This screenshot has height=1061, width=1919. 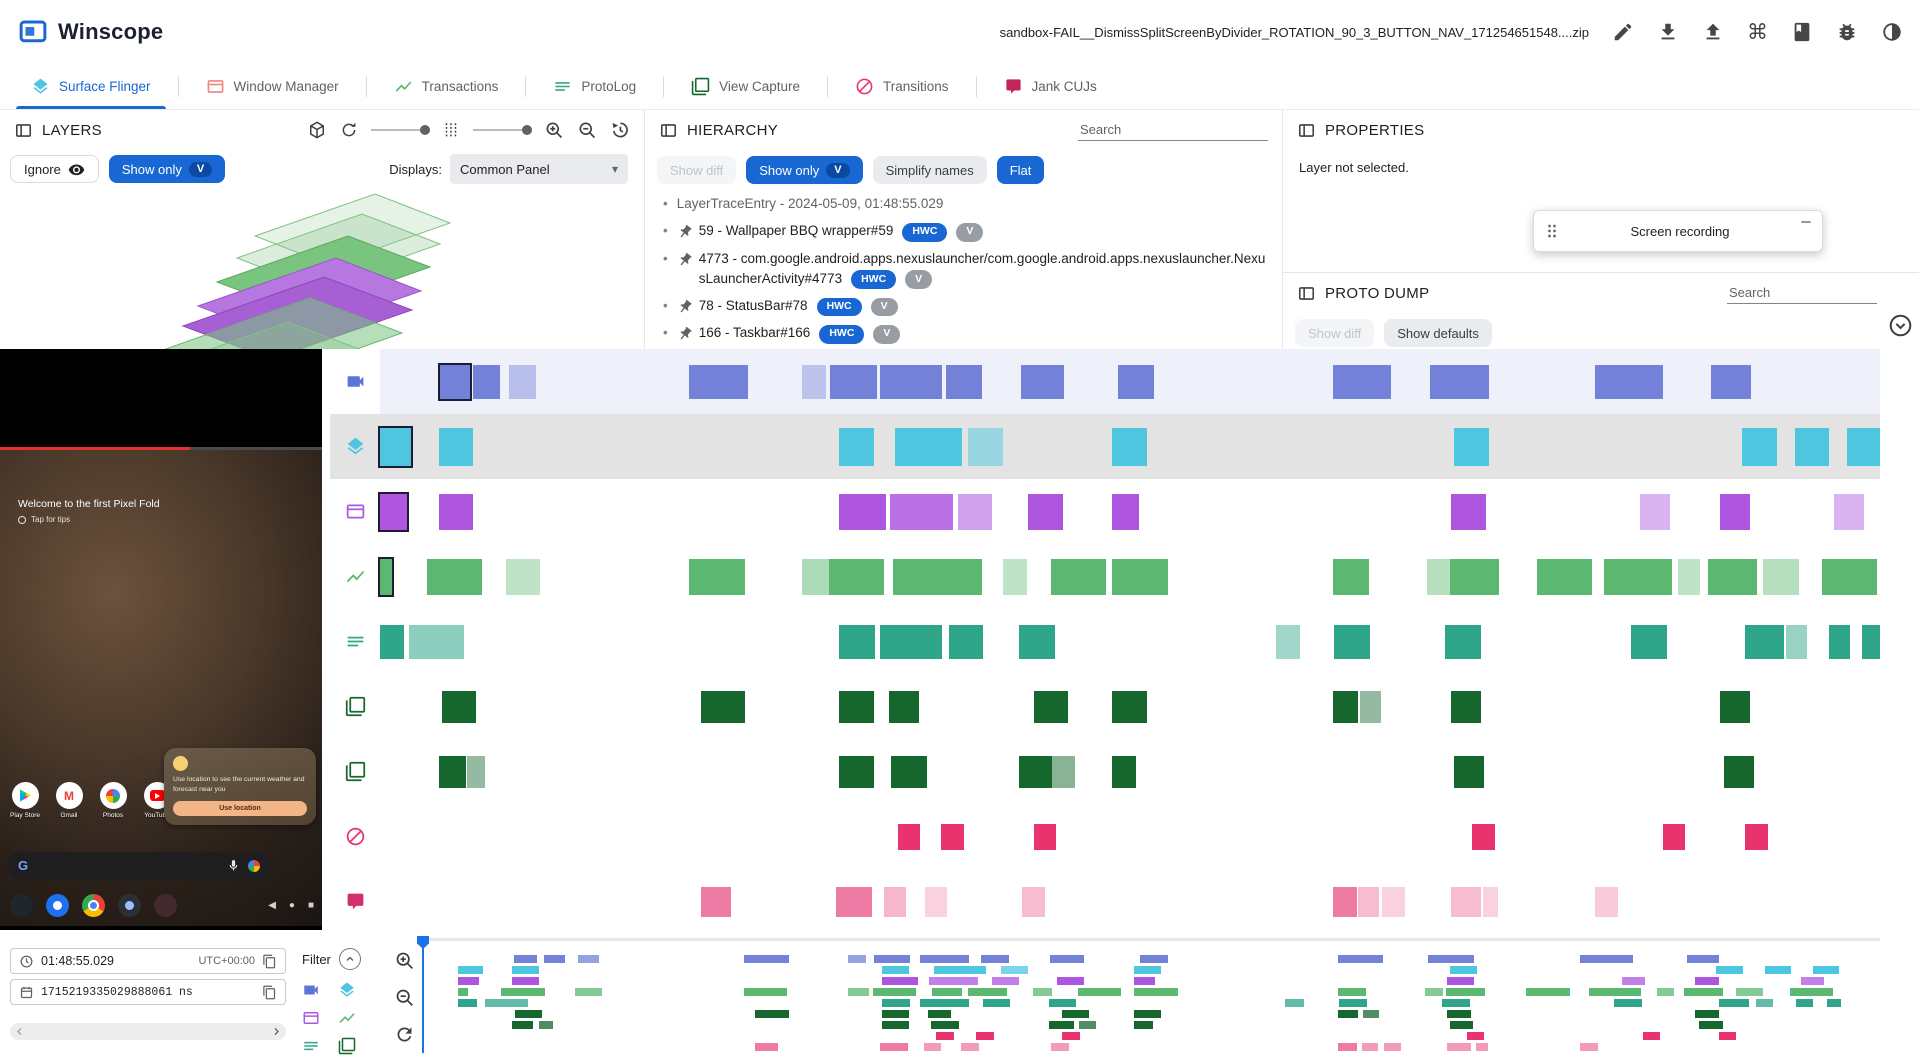 What do you see at coordinates (1802, 32) in the screenshot?
I see `documentation-button` at bounding box center [1802, 32].